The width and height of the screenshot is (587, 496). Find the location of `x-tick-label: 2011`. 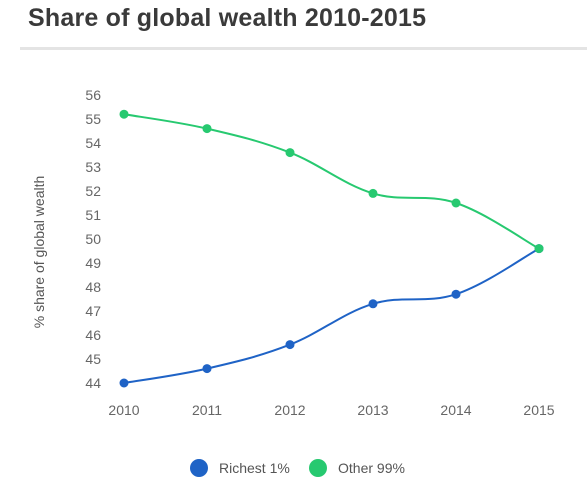

x-tick-label: 2011 is located at coordinates (207, 410).